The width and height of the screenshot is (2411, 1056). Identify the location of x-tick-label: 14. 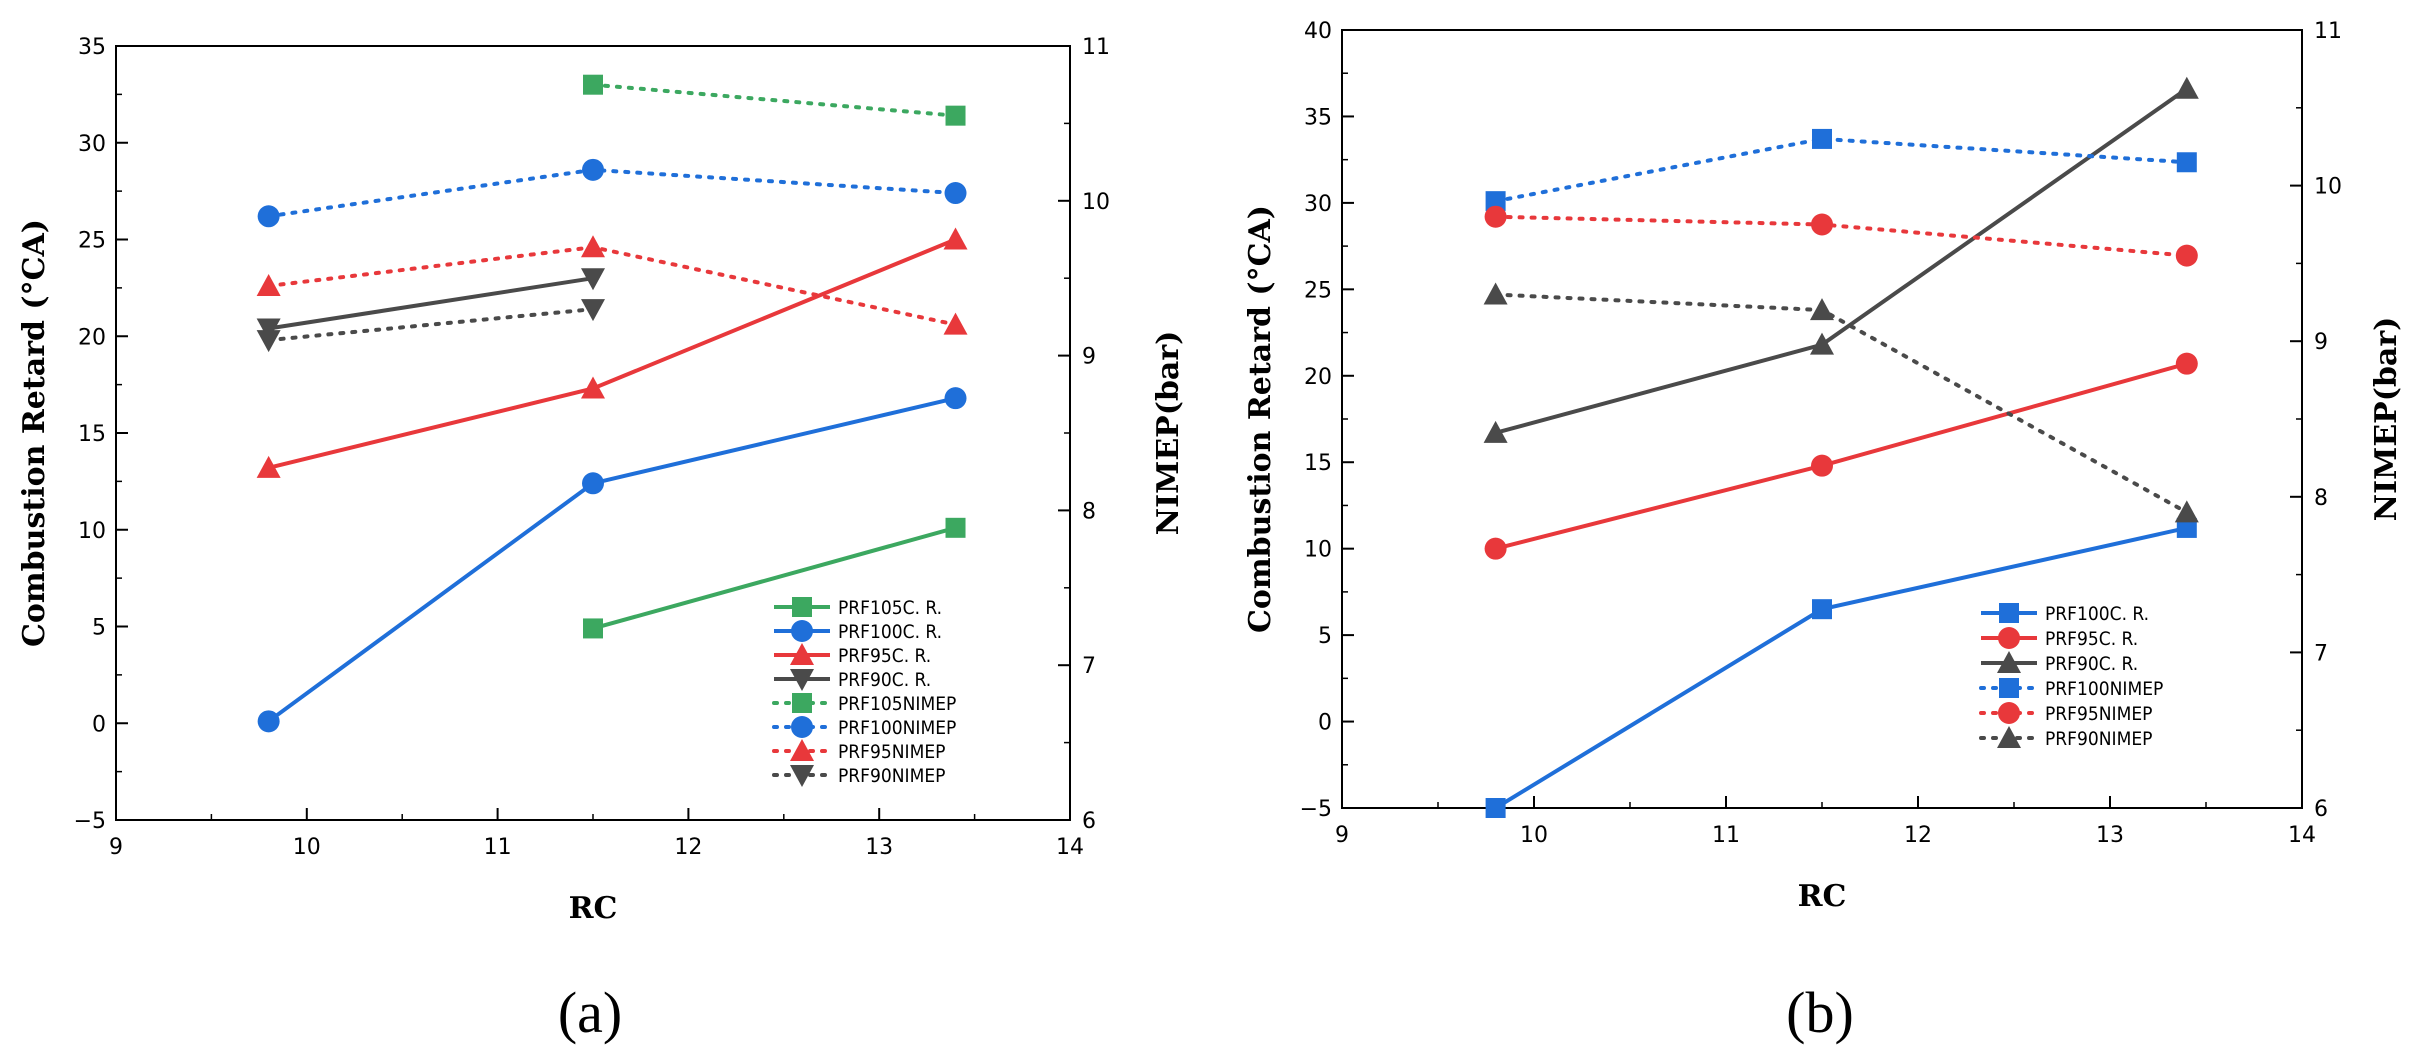
(1070, 847).